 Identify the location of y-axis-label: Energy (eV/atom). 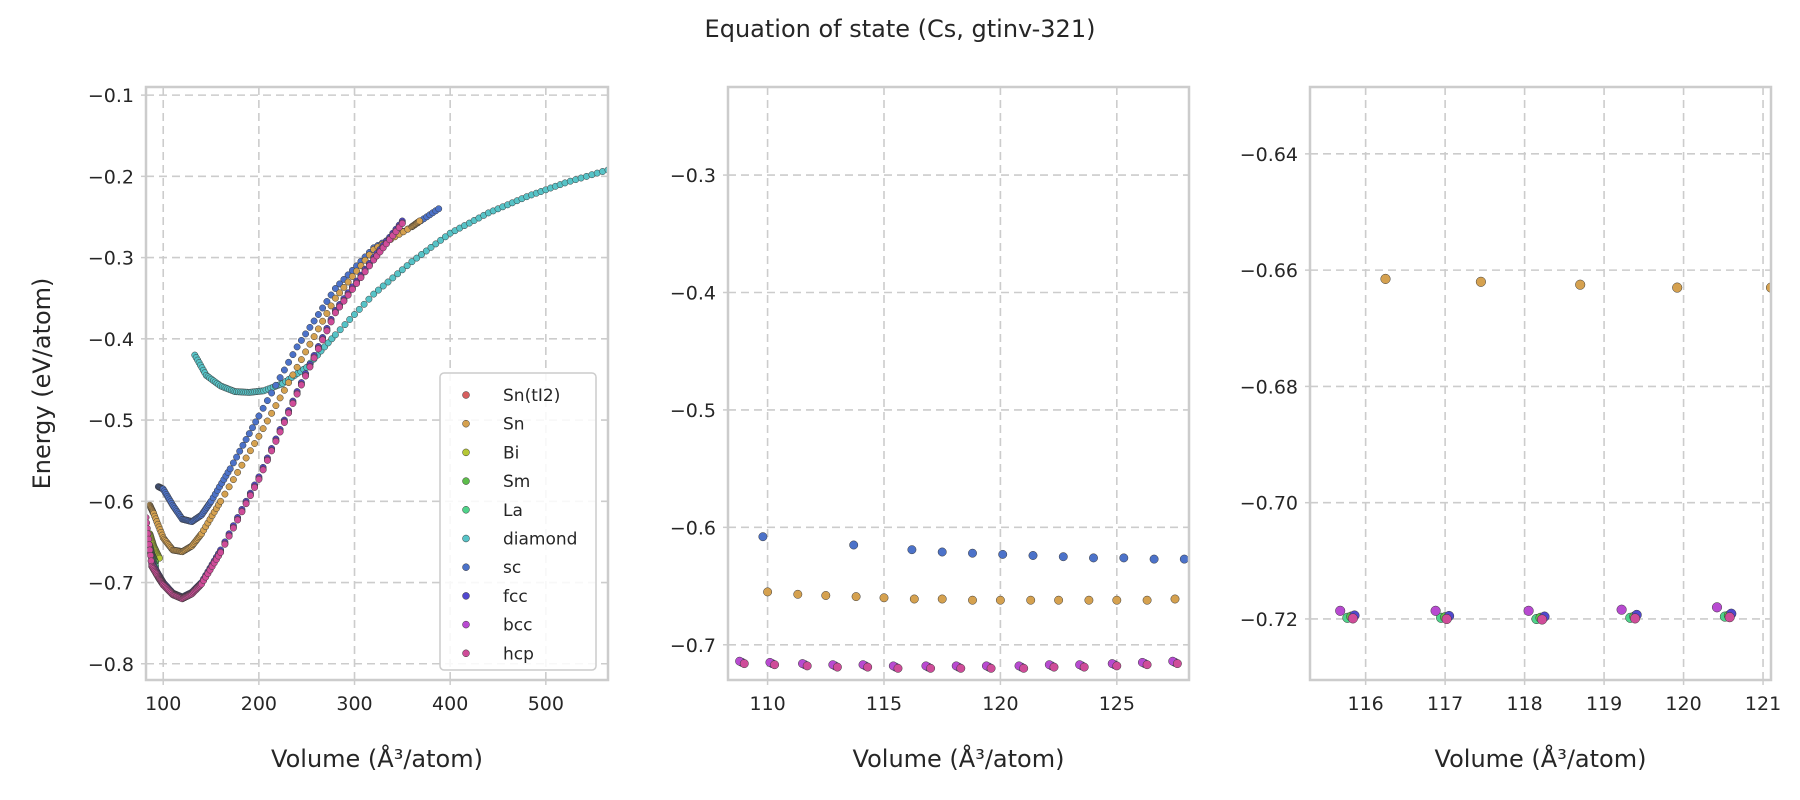
(42, 384).